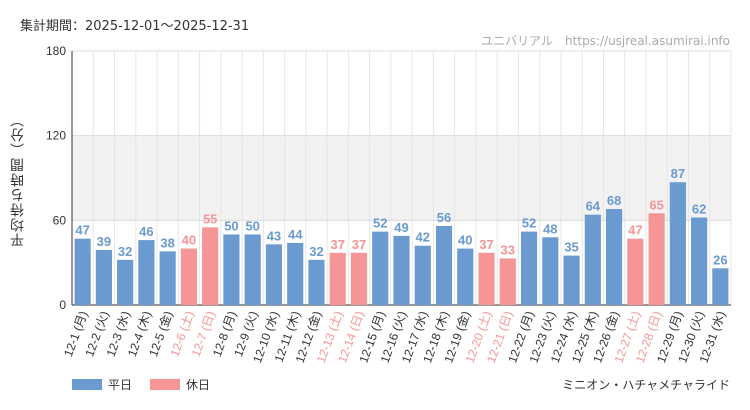 Image resolution: width=750 pixels, height=410 pixels. What do you see at coordinates (593, 206) in the screenshot?
I see `bar-value-label: 64` at bounding box center [593, 206].